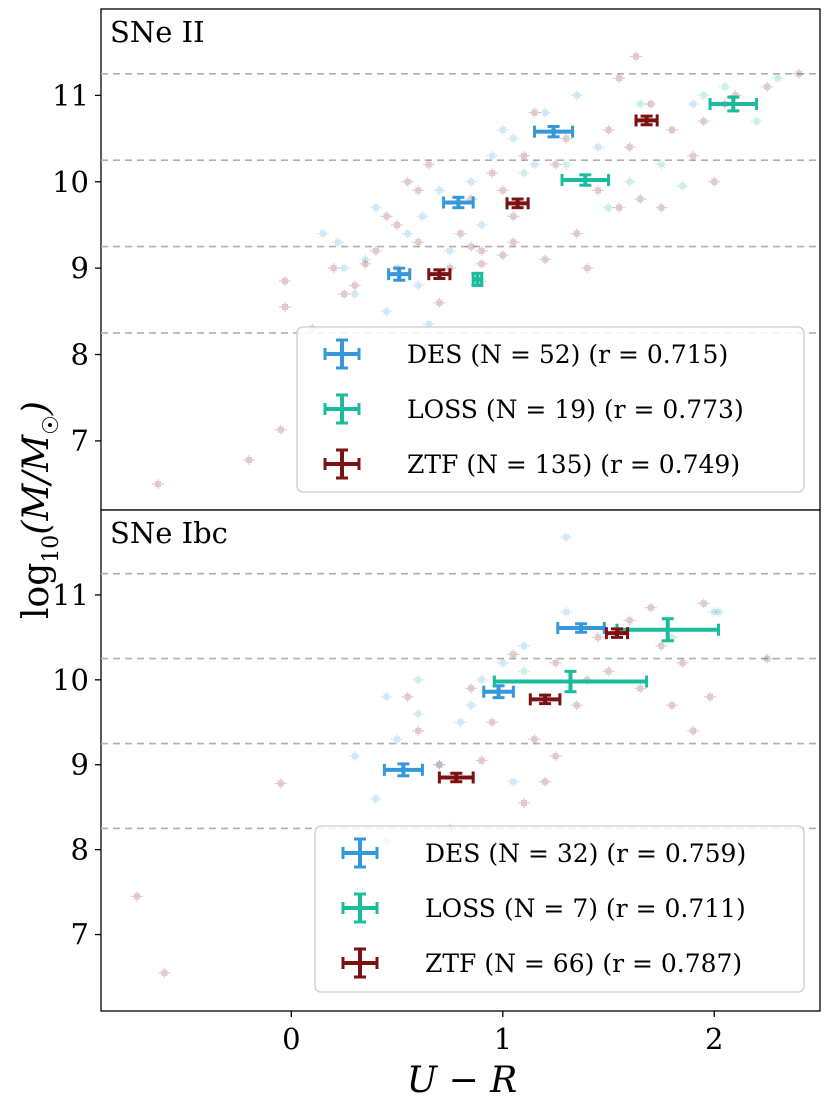 The height and width of the screenshot is (1107, 831). I want to click on legend-label: DES (N = 32) (r = 0.759), so click(585, 853).